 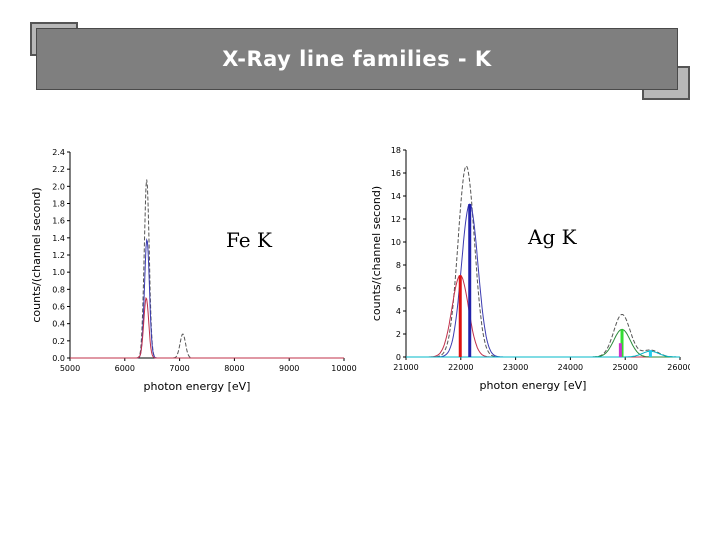 What do you see at coordinates (249, 240) in the screenshot?
I see `element-label: Fe K` at bounding box center [249, 240].